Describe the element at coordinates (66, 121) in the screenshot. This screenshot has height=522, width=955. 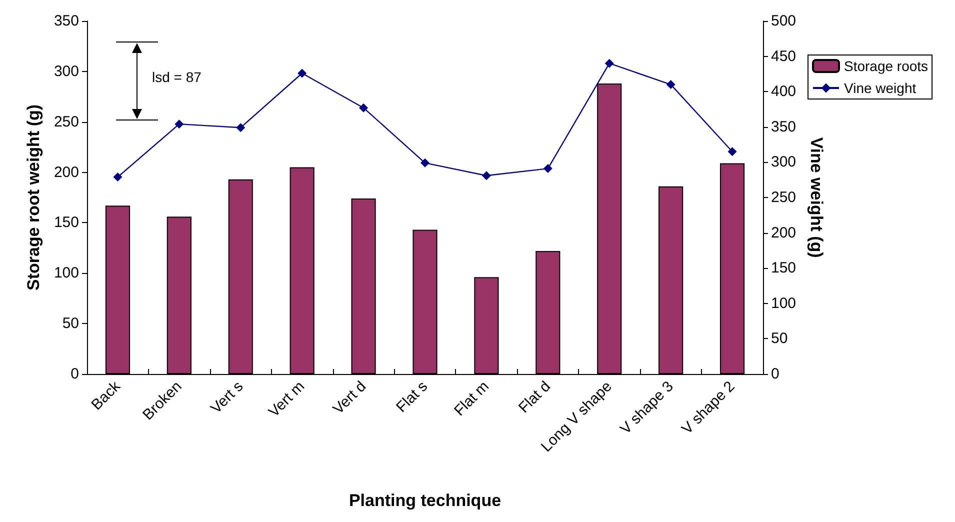
I see `y-tick-label: 250` at that location.